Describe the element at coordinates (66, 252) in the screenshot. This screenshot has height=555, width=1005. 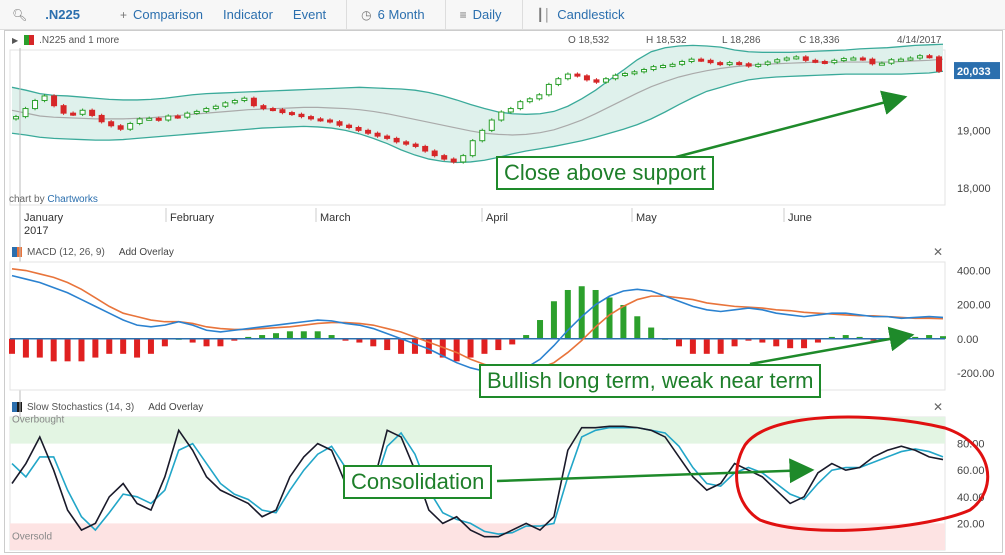
I see `macd-label: MACD (12, 26, 9)` at that location.